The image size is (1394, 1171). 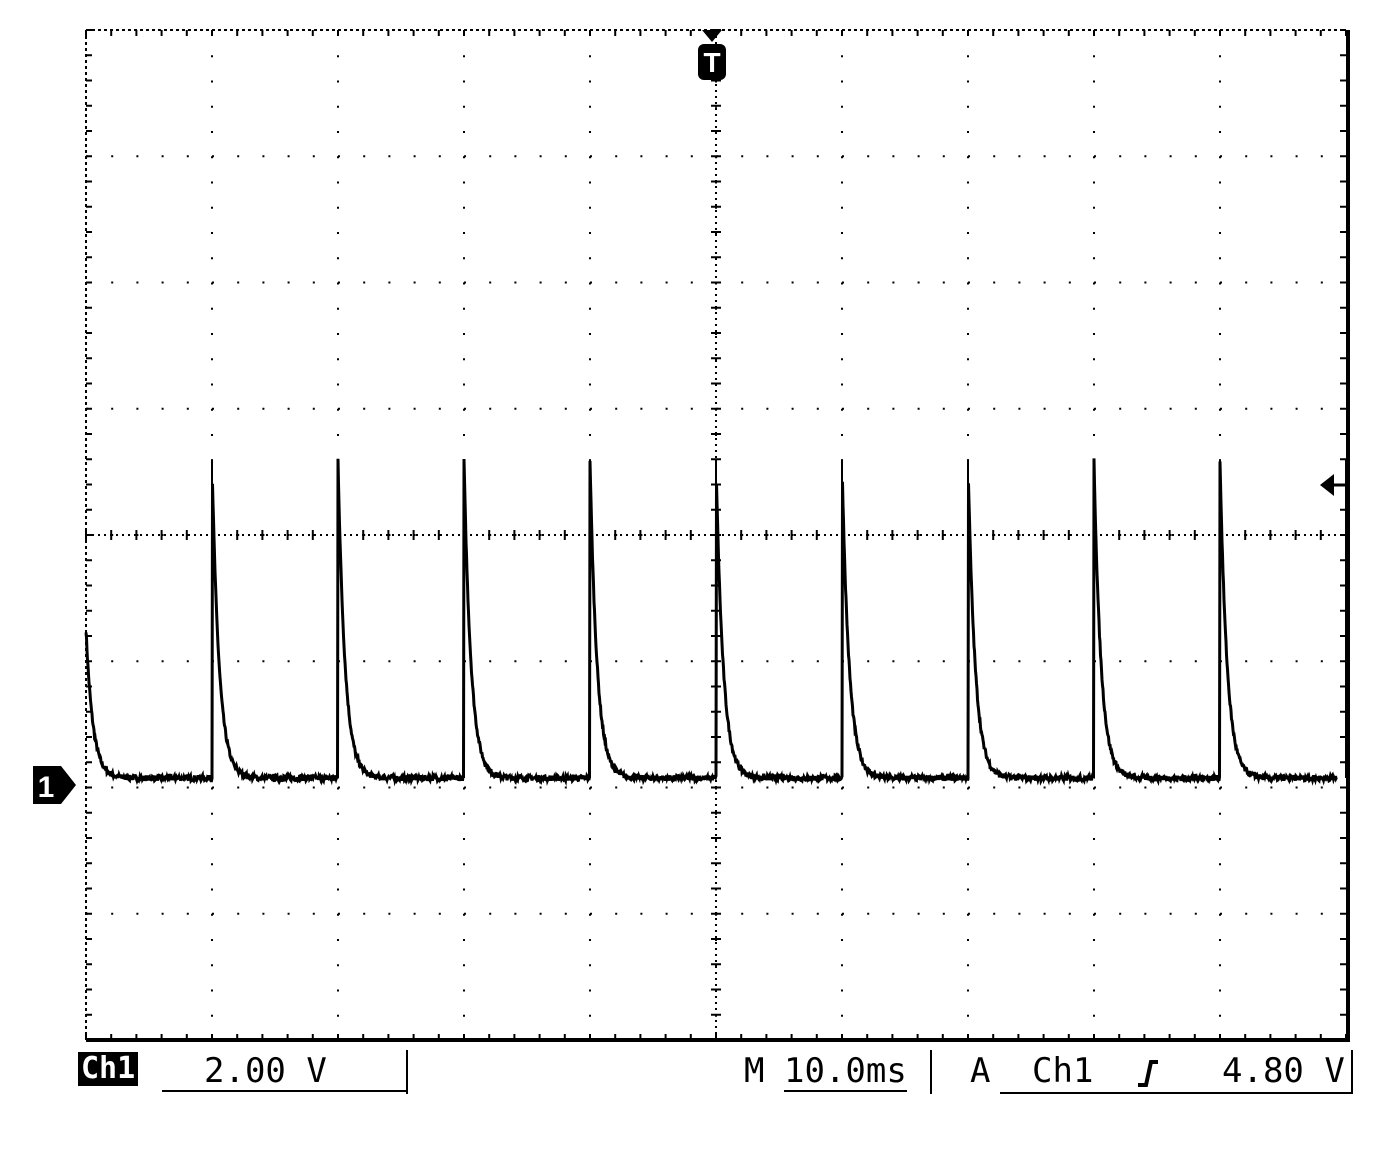 I want to click on trigger-source: Ch1, so click(x=1063, y=1071).